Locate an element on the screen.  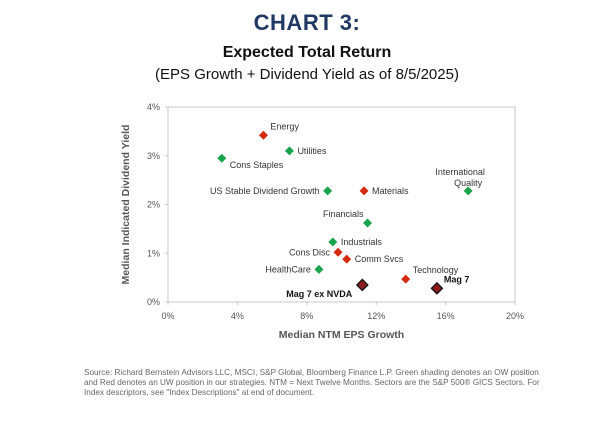
point-label-financials: Financials is located at coordinates (343, 214).